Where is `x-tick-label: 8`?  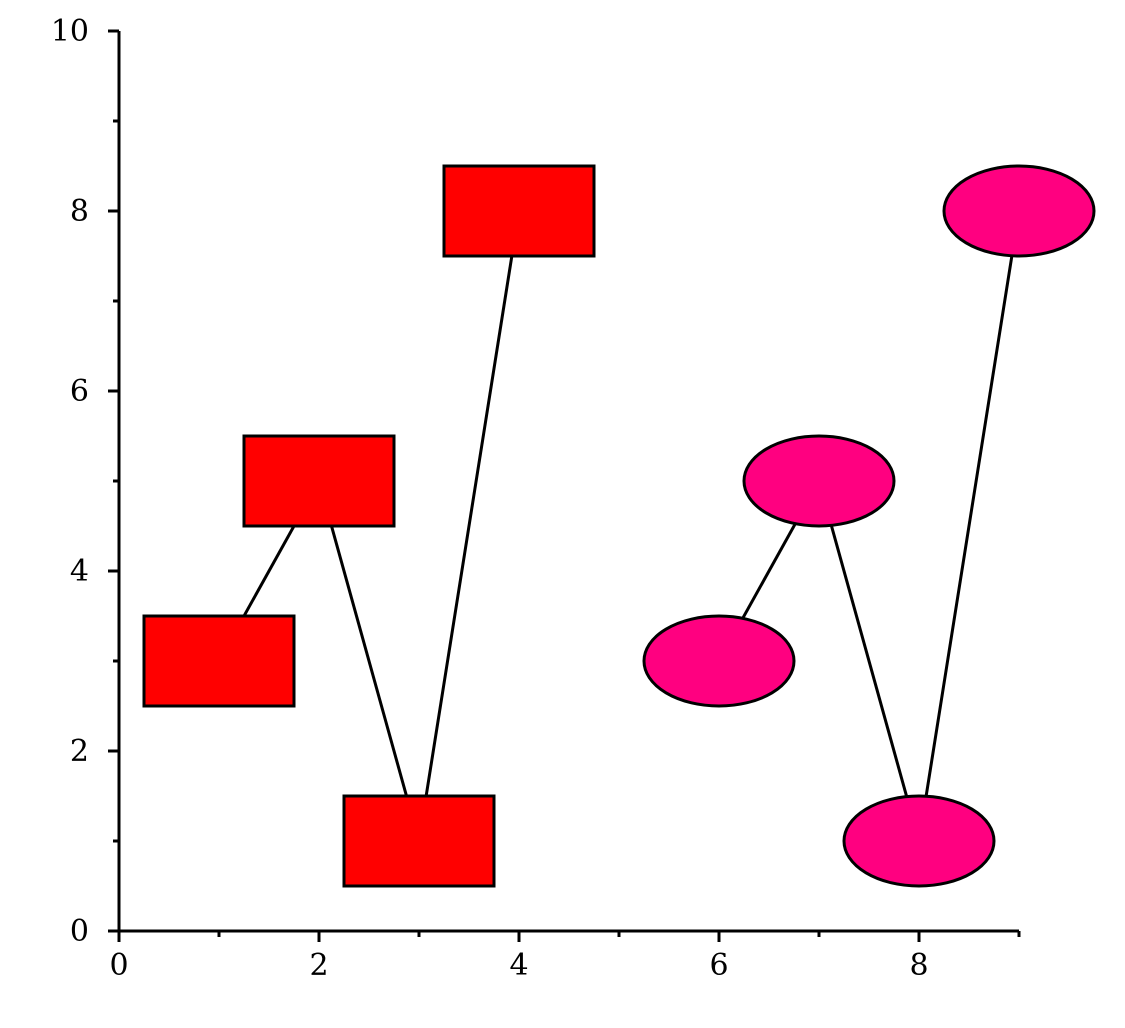 x-tick-label: 8 is located at coordinates (918, 965).